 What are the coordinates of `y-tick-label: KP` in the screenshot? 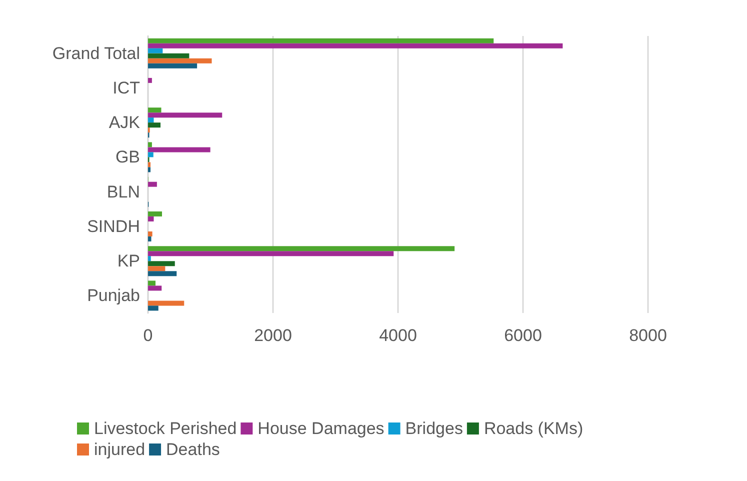 It's located at (128, 261).